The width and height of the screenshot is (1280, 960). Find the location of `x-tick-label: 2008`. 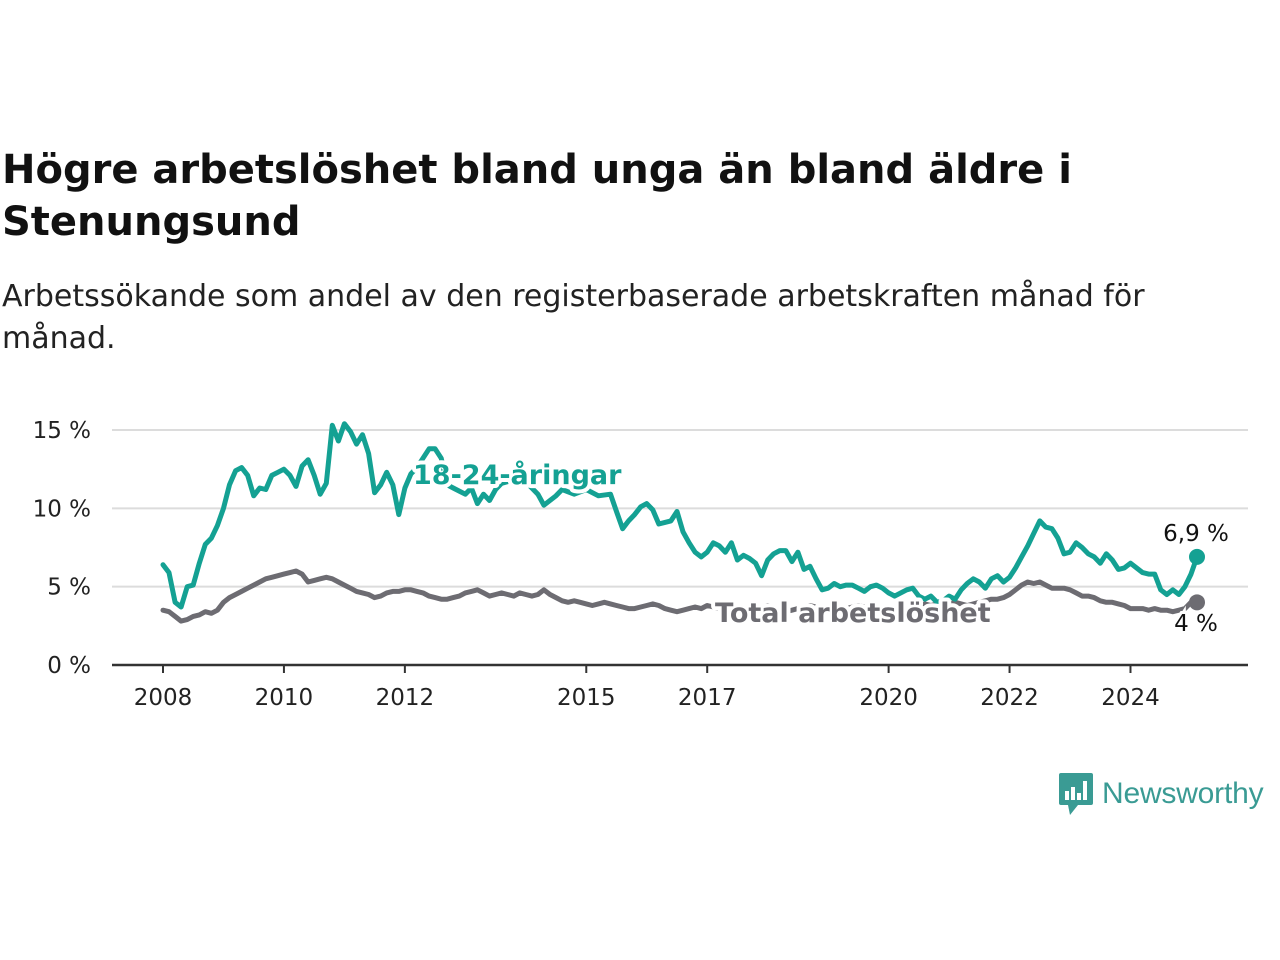

x-tick-label: 2008 is located at coordinates (163, 698).